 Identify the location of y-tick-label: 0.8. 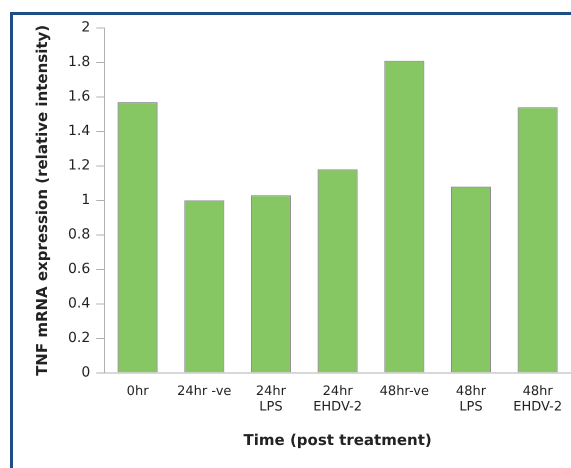
(79, 234).